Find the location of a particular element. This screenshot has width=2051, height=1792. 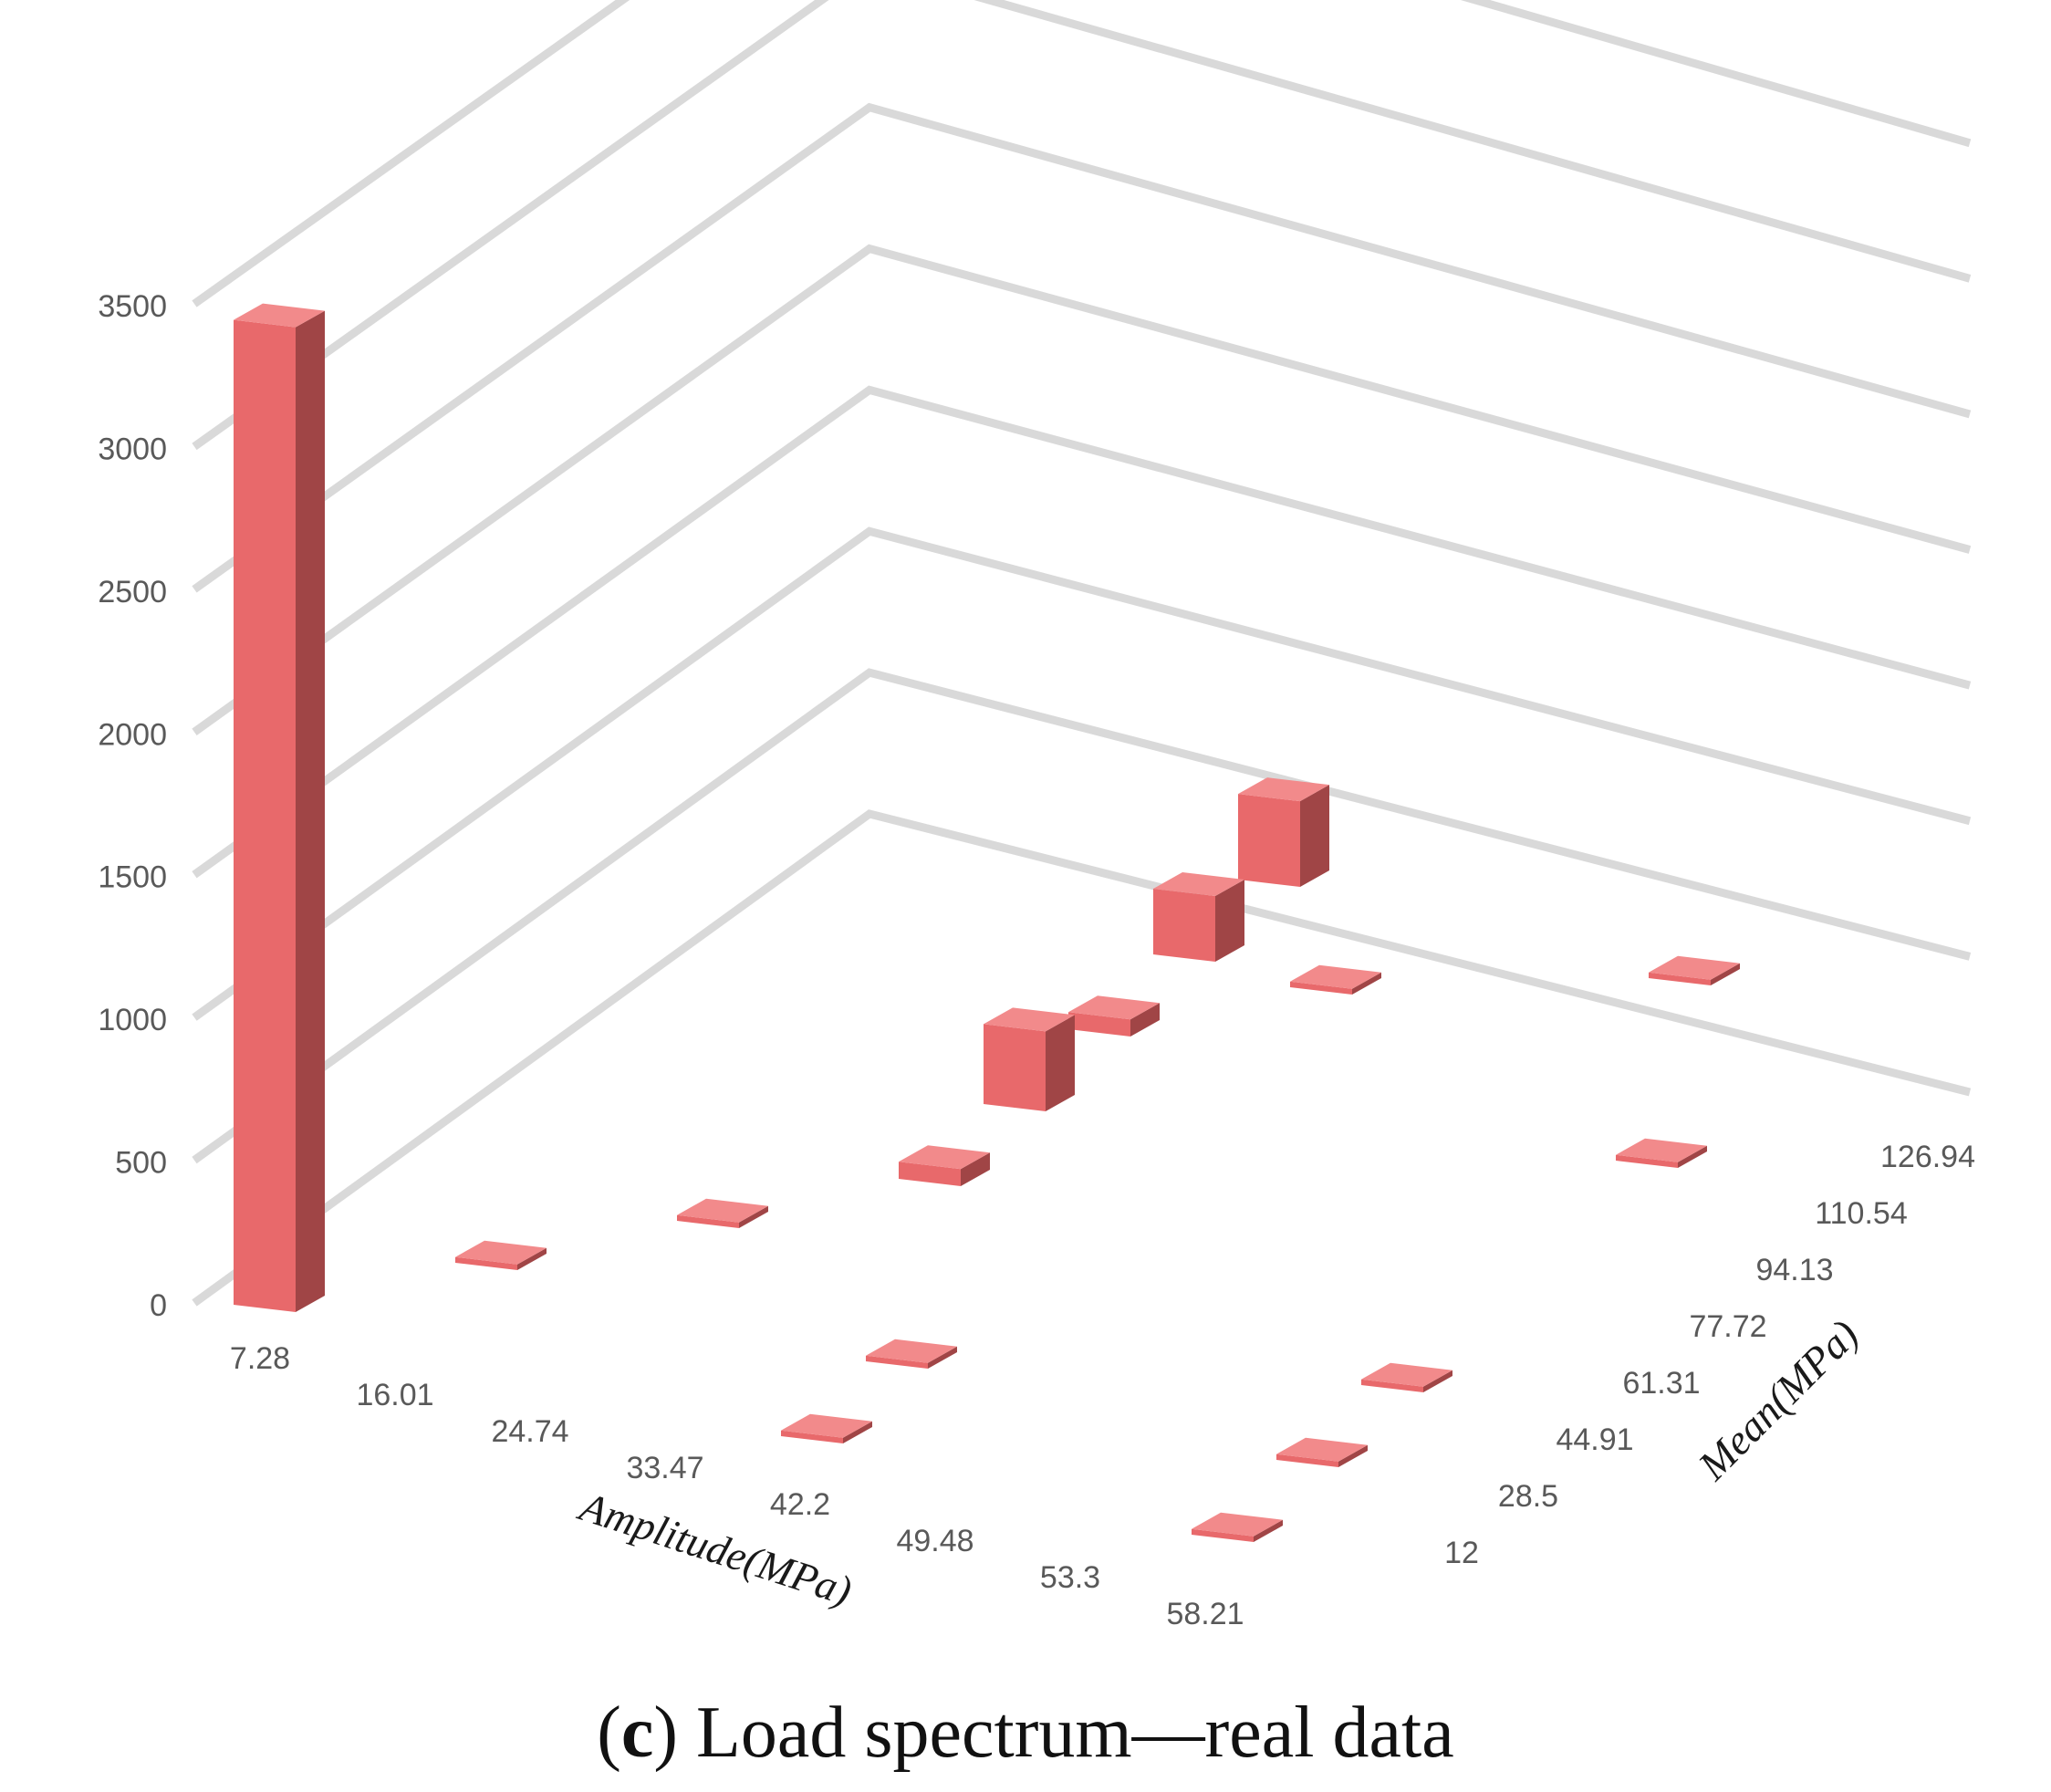

figure-caption: (c) Load spectrum—real data is located at coordinates (1025, 1733).